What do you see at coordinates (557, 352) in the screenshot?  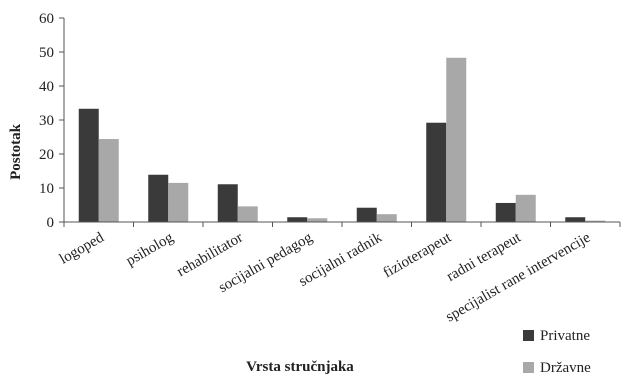 I see `legend: Privatne Državne` at bounding box center [557, 352].